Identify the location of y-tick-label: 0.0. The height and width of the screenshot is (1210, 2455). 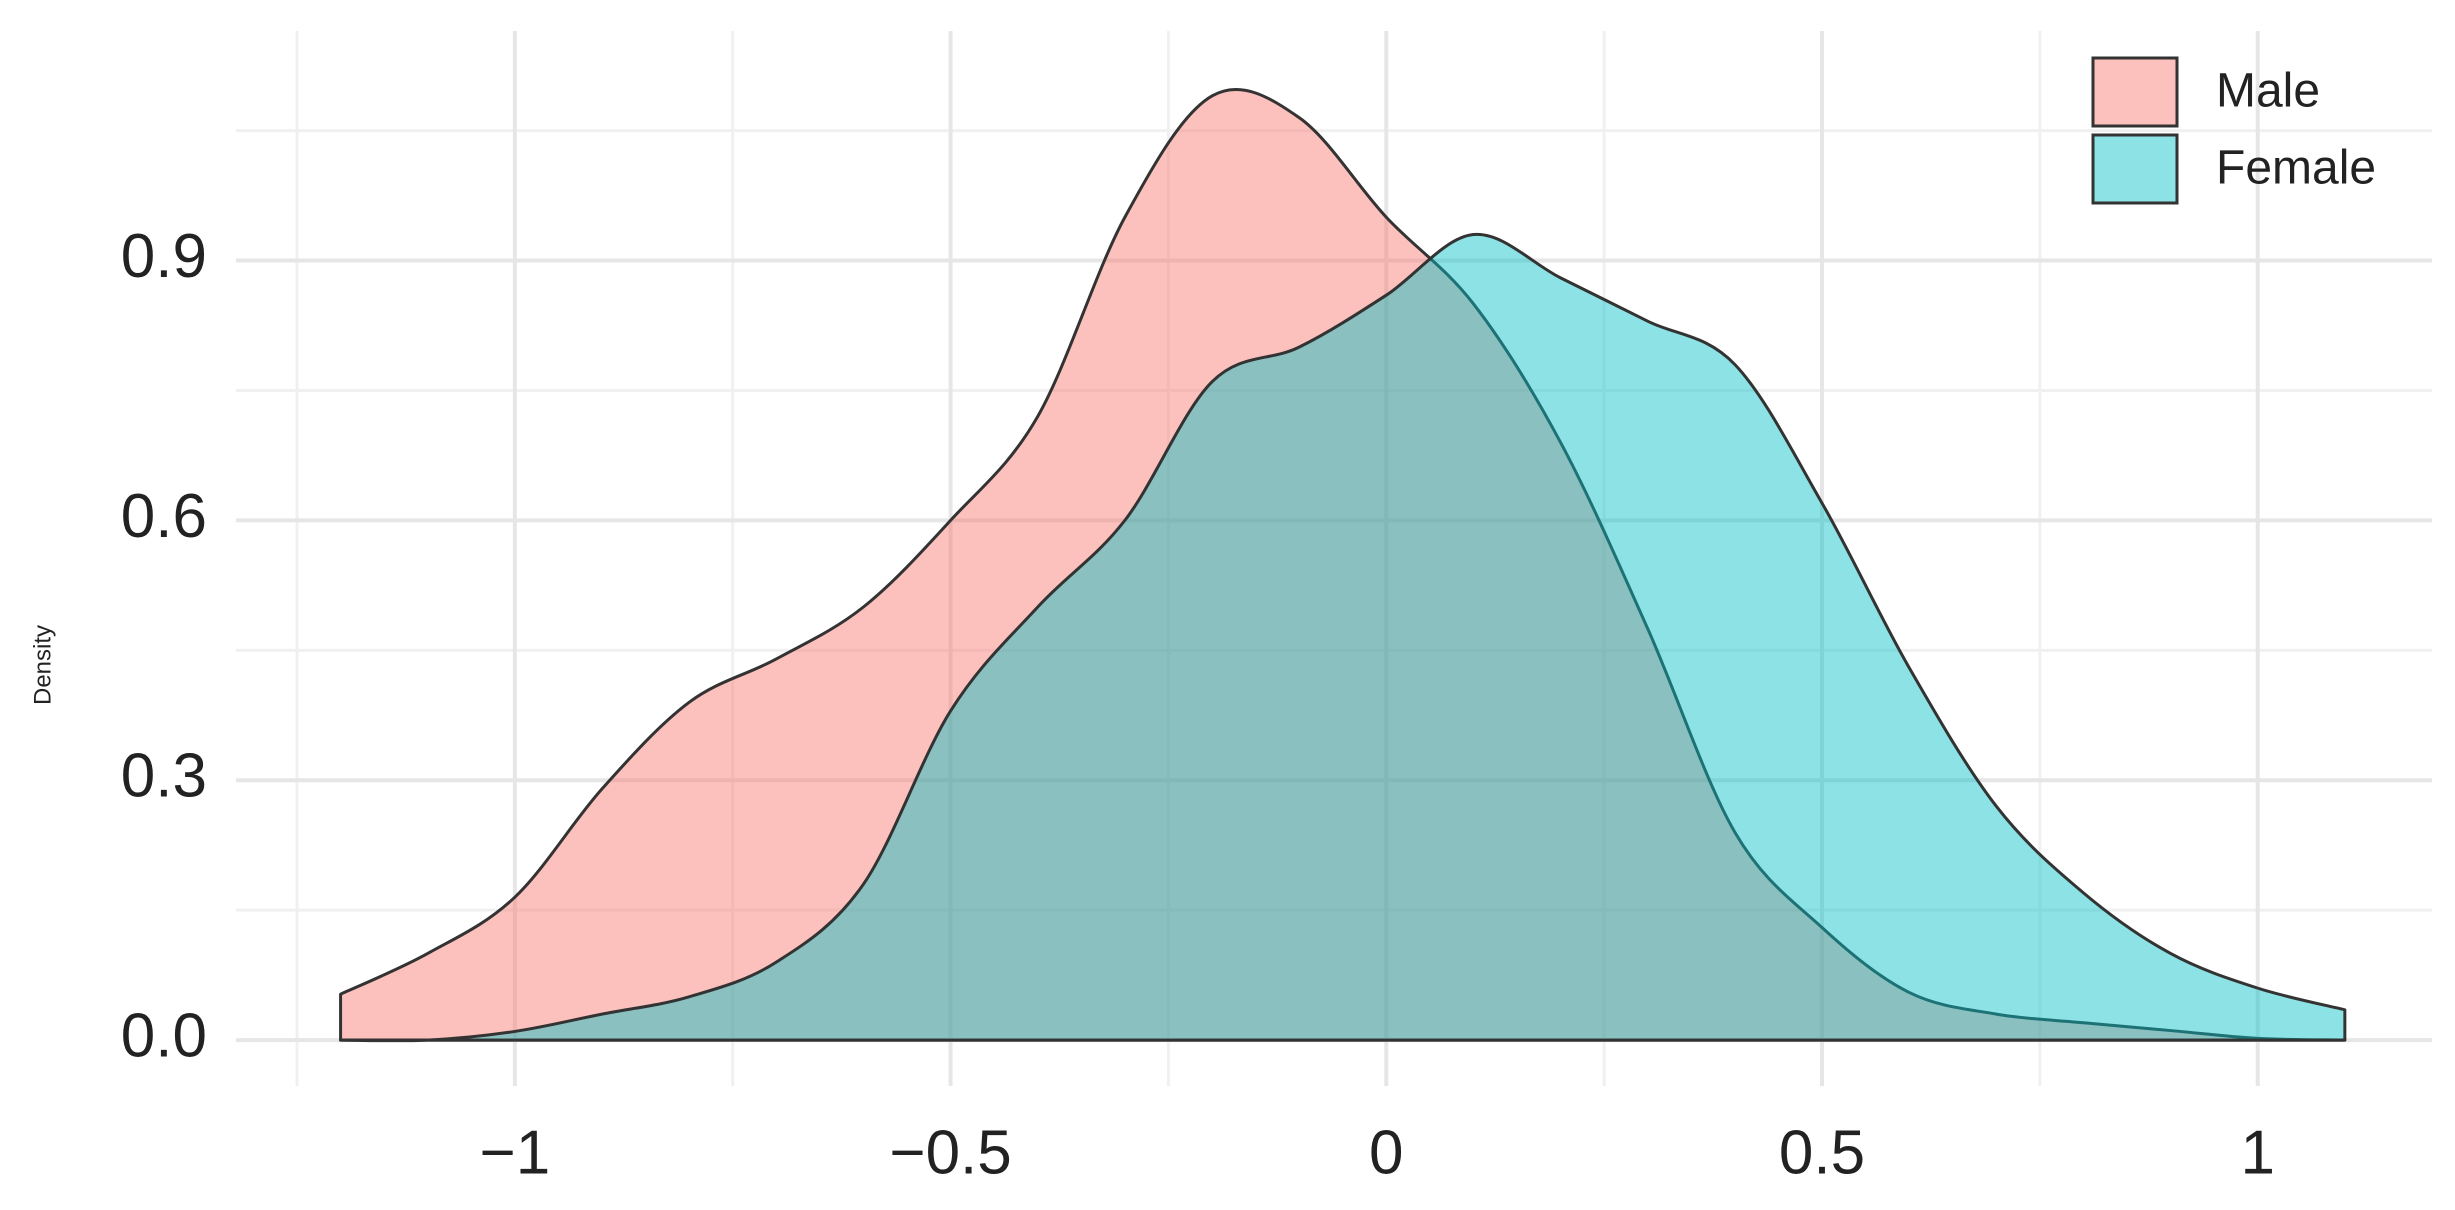
(164, 1035).